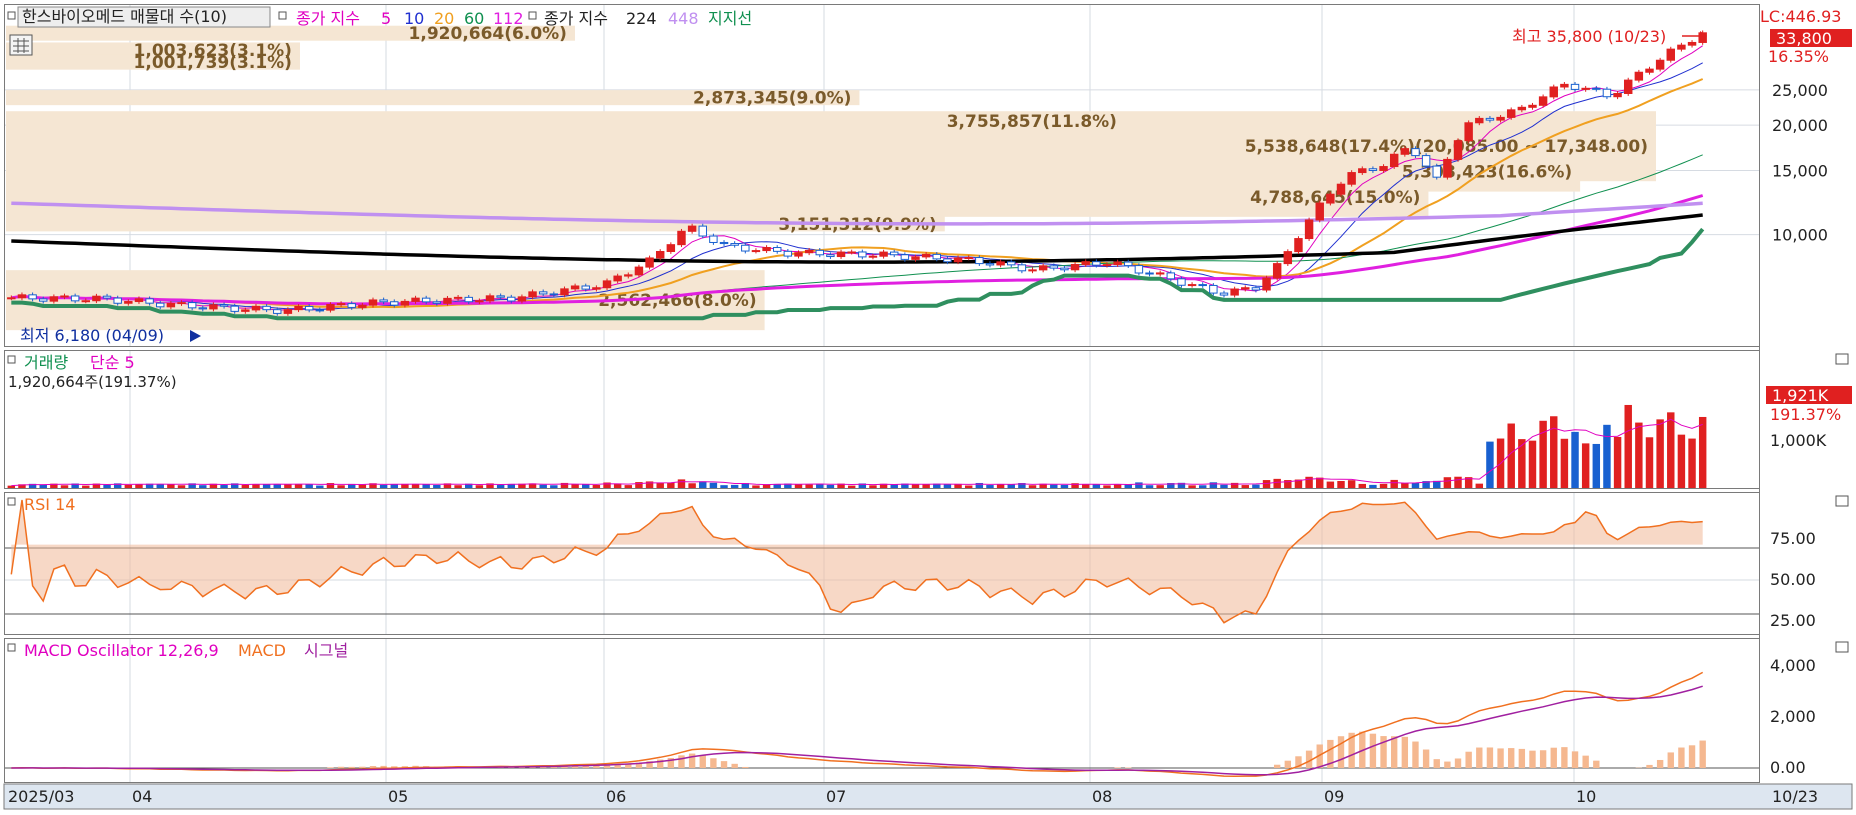 The image size is (1856, 815). I want to click on macd-close-icon, so click(1842, 647).